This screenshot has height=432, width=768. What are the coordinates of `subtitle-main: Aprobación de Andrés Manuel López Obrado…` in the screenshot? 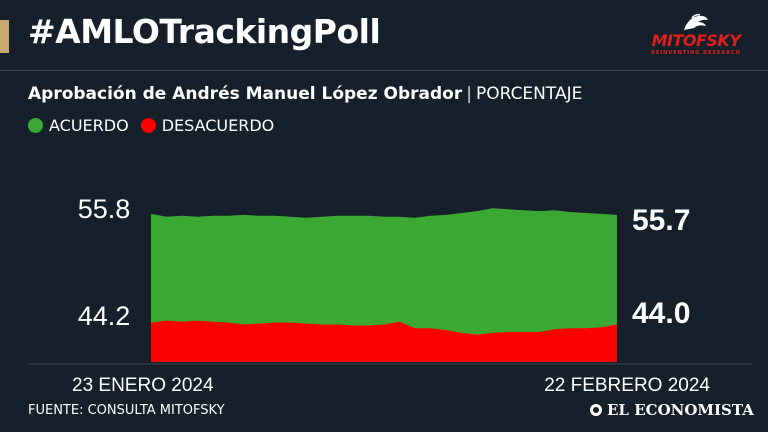 It's located at (245, 94).